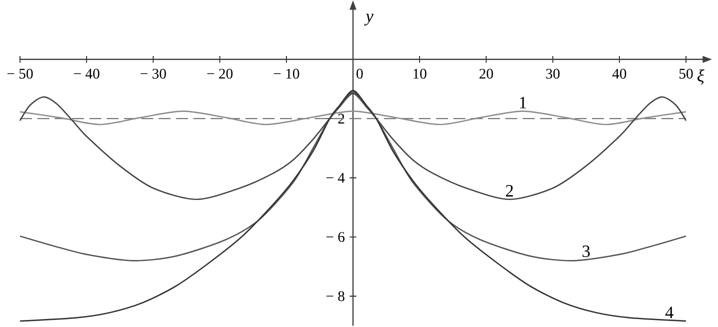 Image resolution: width=718 pixels, height=327 pixels. What do you see at coordinates (509, 190) in the screenshot?
I see `annotation: 2` at bounding box center [509, 190].